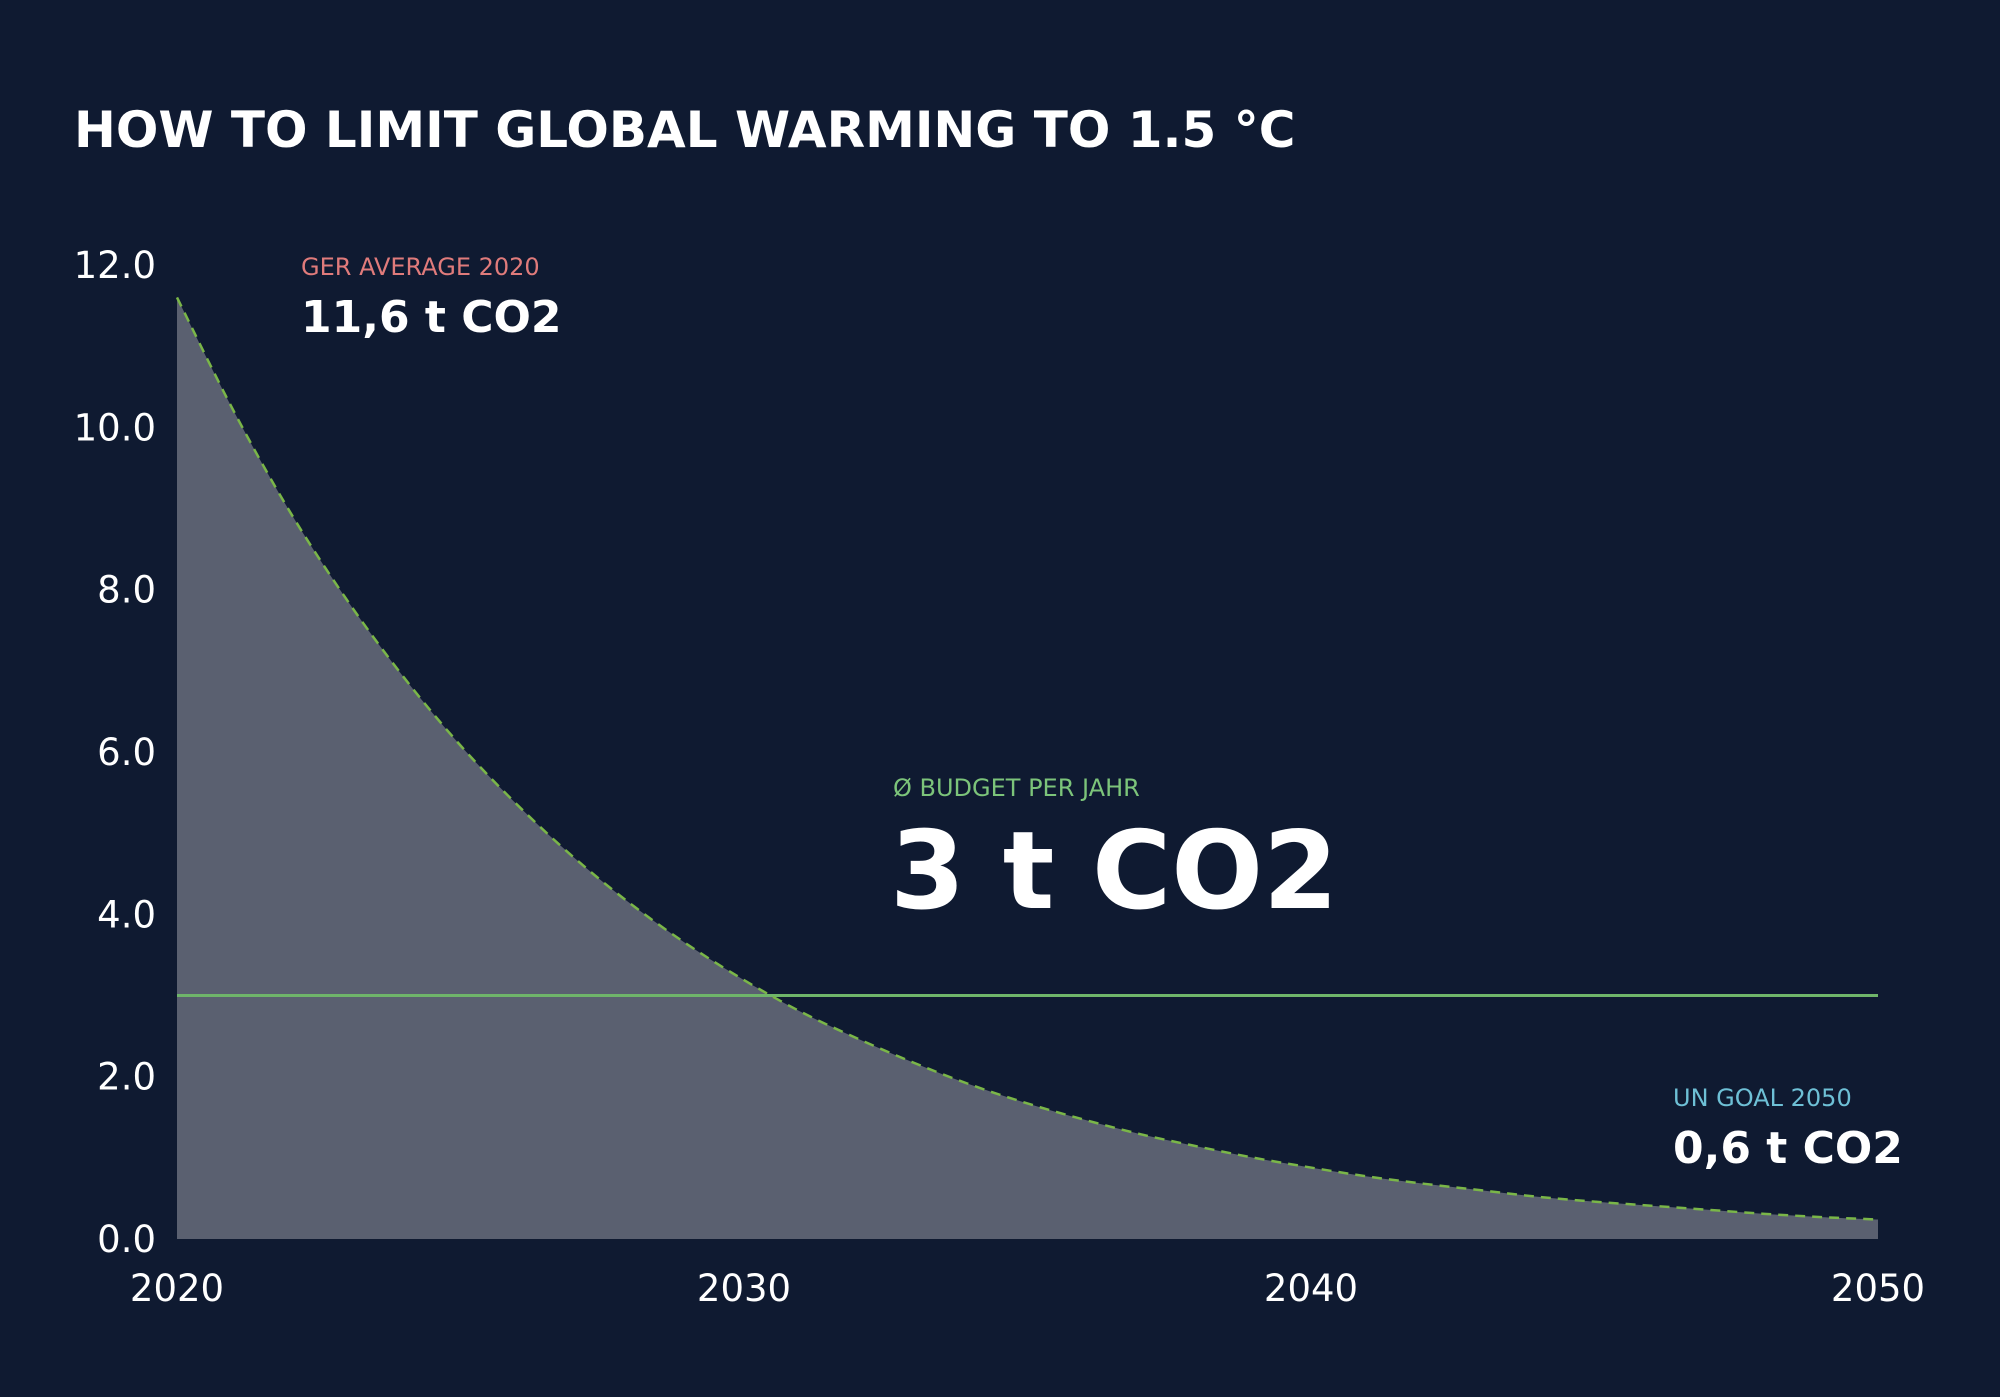 The height and width of the screenshot is (1397, 2000). I want to click on y-axis: 0.0 2.0 4.0 6.0 8.0 10.0 12.0, so click(115, 752).